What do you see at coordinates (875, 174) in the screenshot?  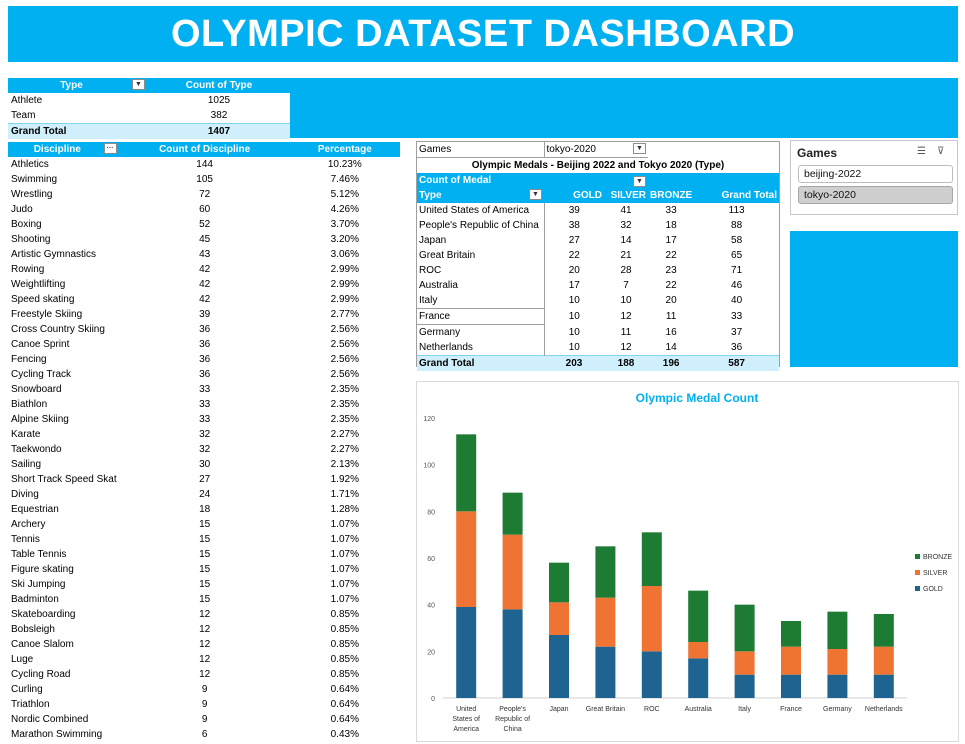 I see `slicer-item-beijing-2022: beijing-2022` at bounding box center [875, 174].